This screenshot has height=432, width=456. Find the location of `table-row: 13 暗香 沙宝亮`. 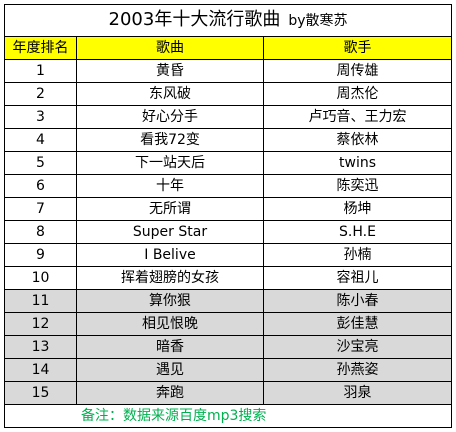

table-row: 13 暗香 沙宝亮 is located at coordinates (228, 347).